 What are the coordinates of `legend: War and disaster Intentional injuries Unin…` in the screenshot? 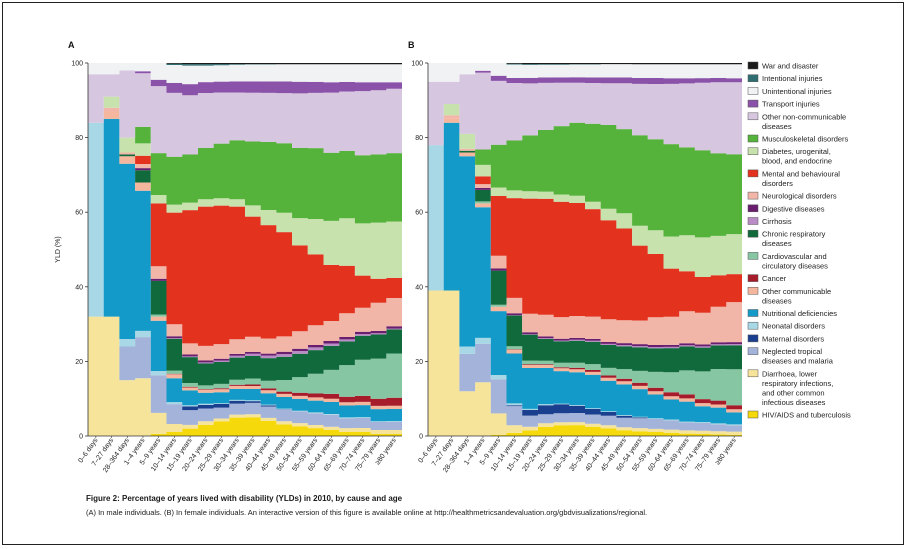 It's located at (799, 240).